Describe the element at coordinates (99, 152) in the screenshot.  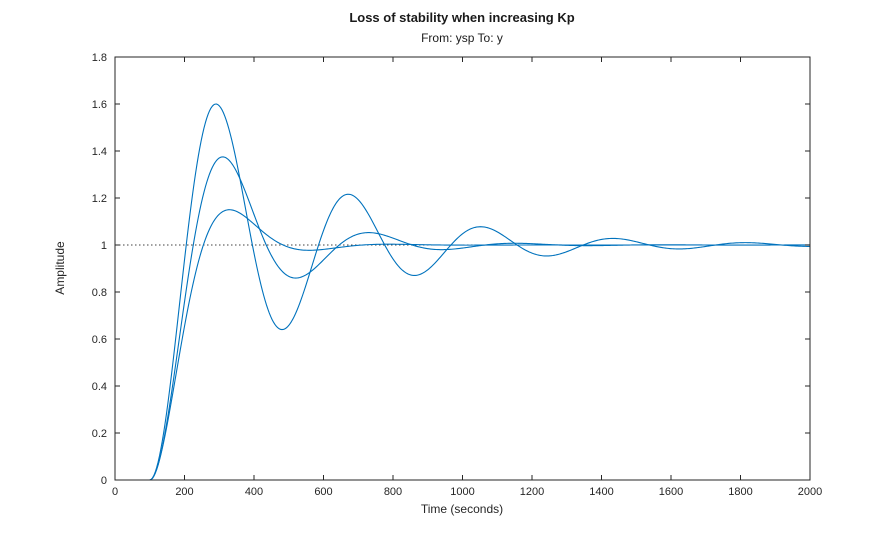
I see `y-tick-label: 1.4` at that location.